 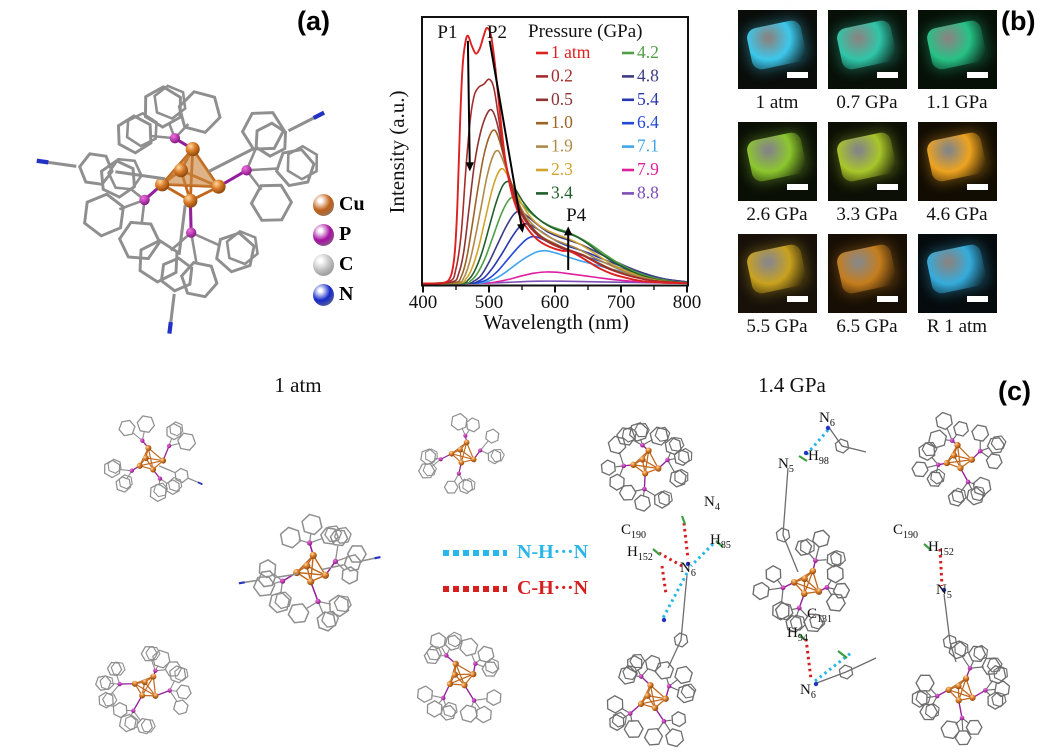 I want to click on legend-entry: 2.3, so click(x=562, y=169).